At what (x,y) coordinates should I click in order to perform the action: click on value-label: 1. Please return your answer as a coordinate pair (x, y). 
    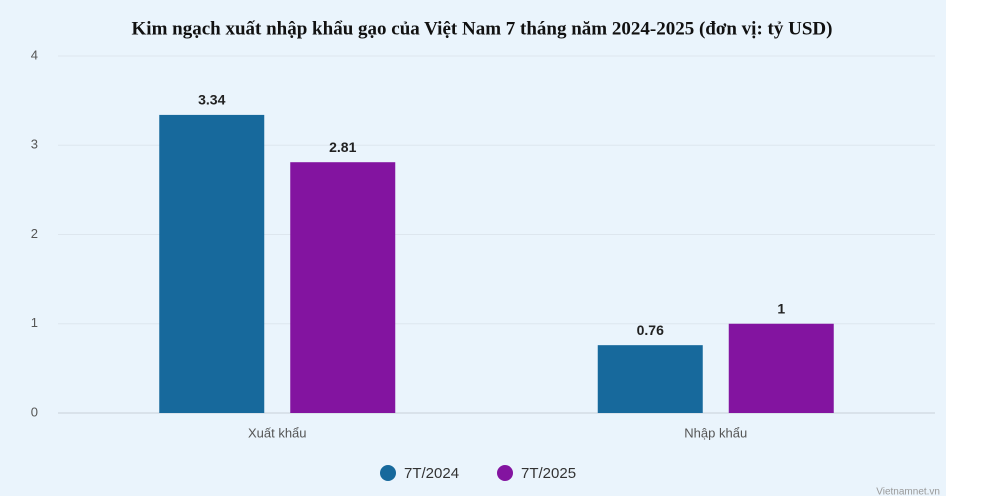
    Looking at the image, I should click on (781, 308).